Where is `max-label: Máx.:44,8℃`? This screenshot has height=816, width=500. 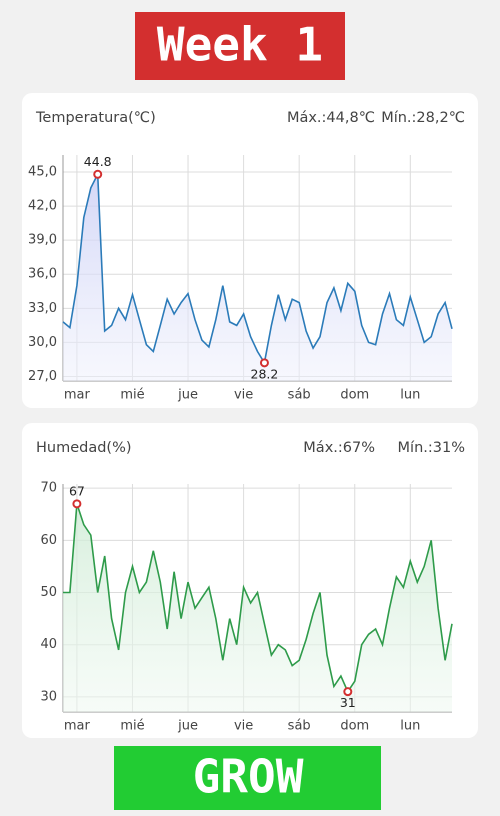
max-label: Máx.:44,8℃ is located at coordinates (331, 118).